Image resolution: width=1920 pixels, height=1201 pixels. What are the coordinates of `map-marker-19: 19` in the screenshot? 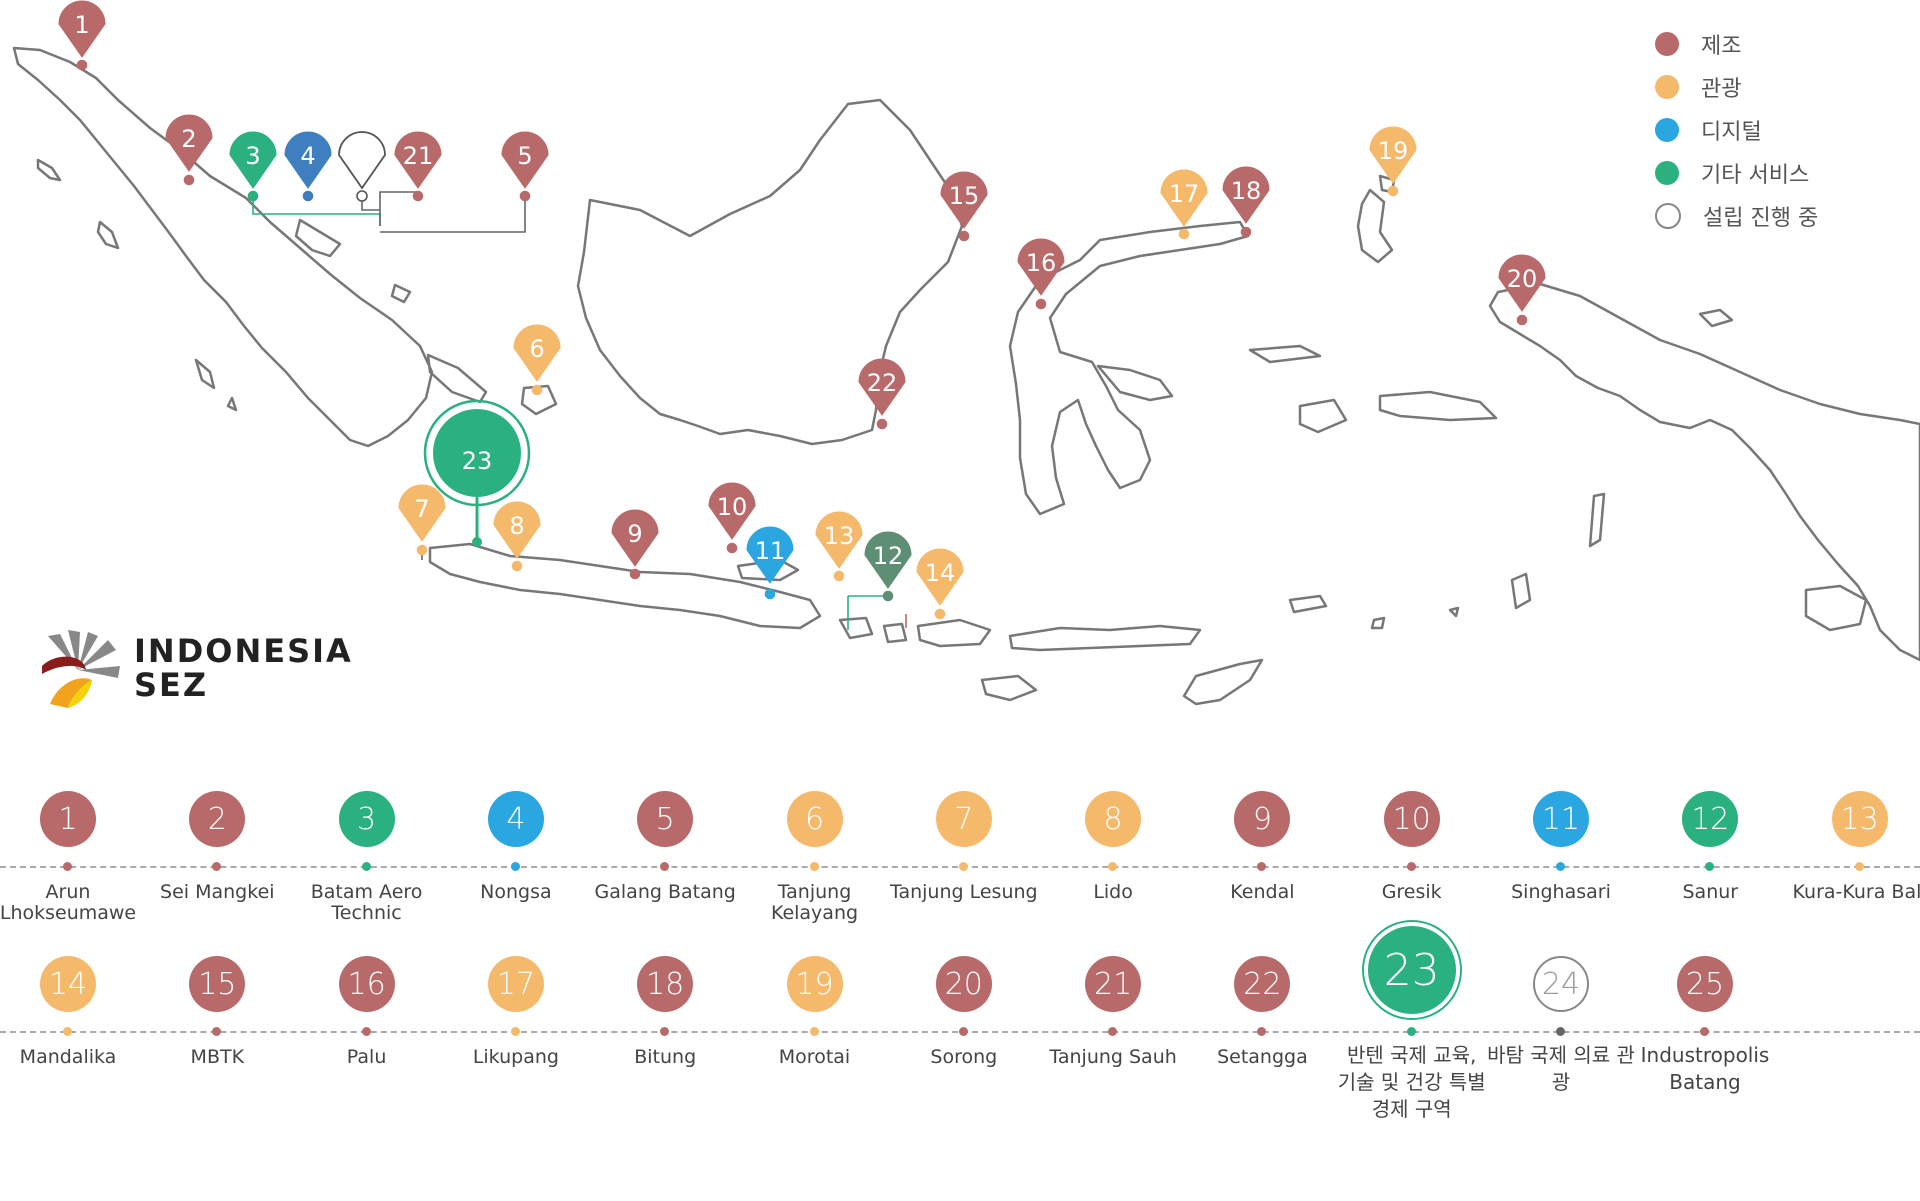 It's located at (1393, 161).